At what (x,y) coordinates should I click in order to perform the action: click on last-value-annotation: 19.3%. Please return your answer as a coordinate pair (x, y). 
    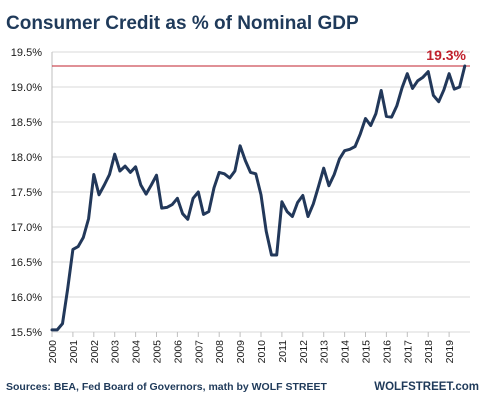
    Looking at the image, I should click on (446, 55).